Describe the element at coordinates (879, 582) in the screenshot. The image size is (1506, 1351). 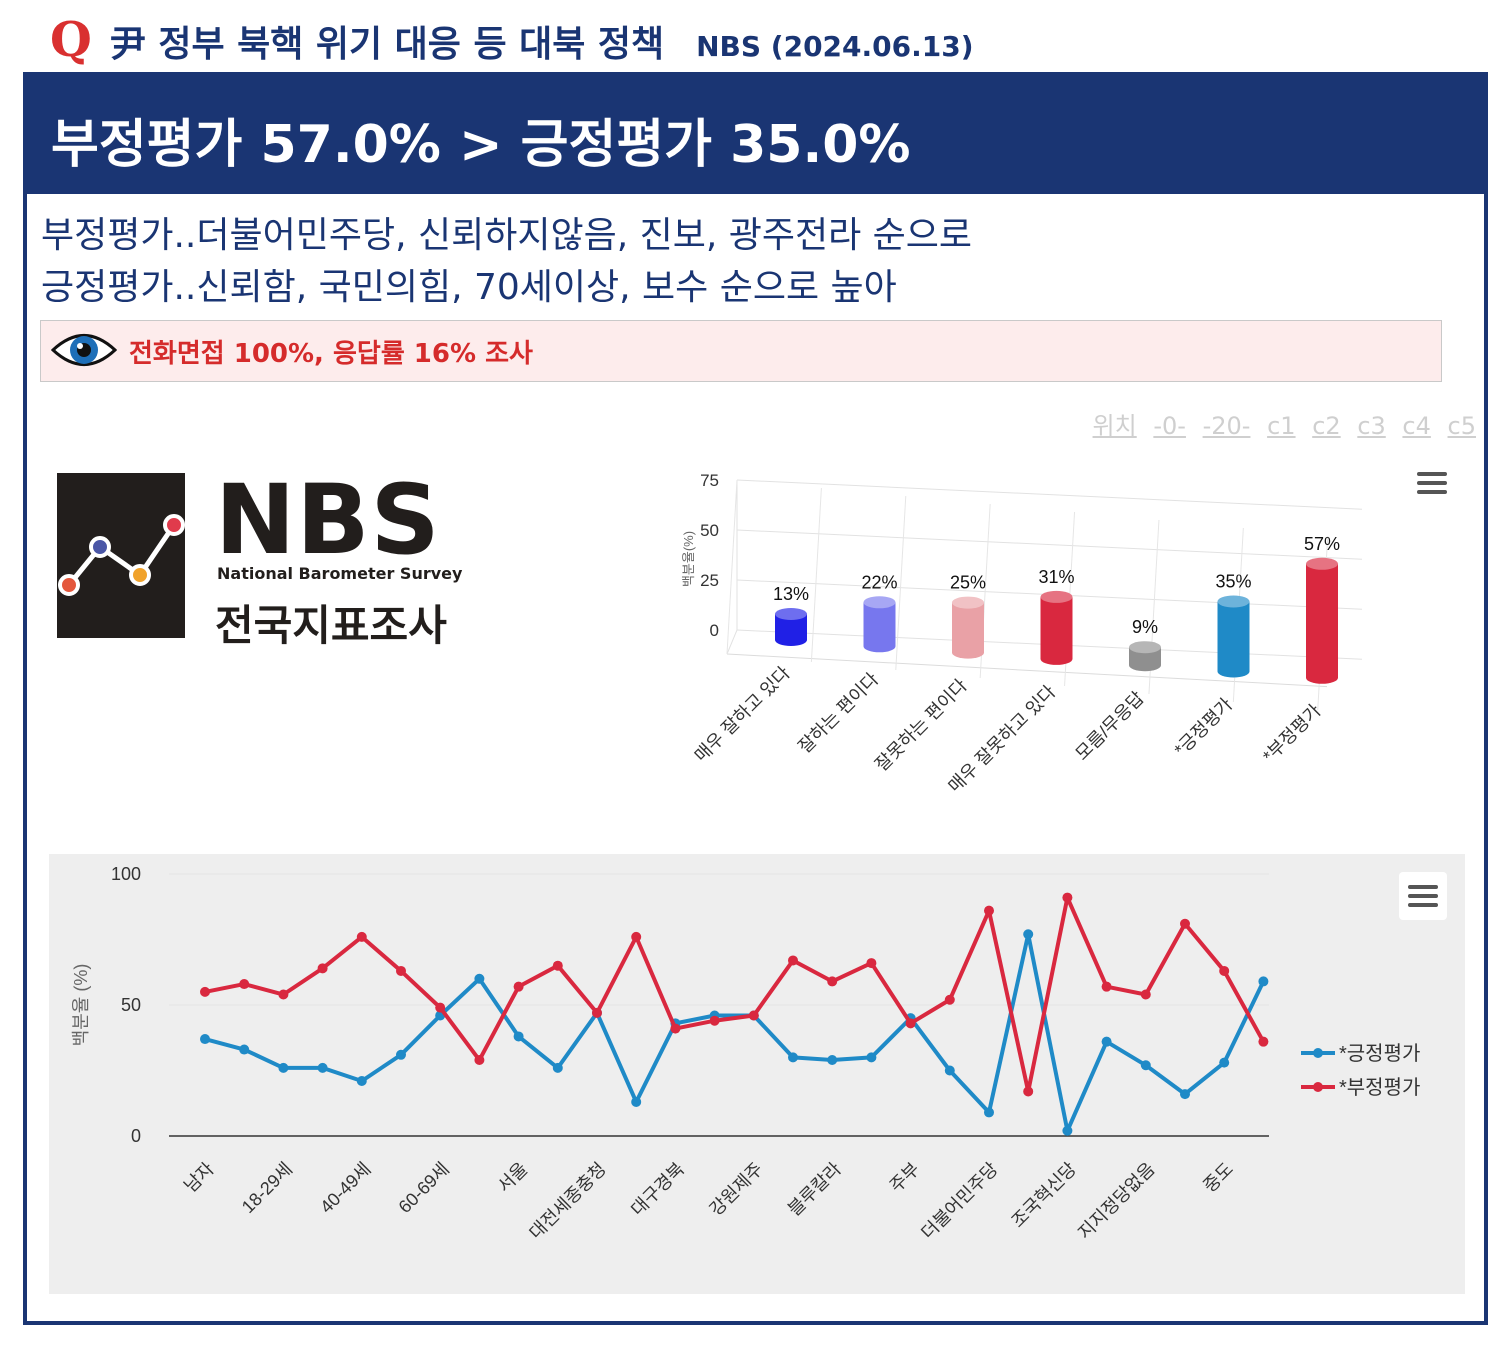
I see `bar-data-label: 22%` at that location.